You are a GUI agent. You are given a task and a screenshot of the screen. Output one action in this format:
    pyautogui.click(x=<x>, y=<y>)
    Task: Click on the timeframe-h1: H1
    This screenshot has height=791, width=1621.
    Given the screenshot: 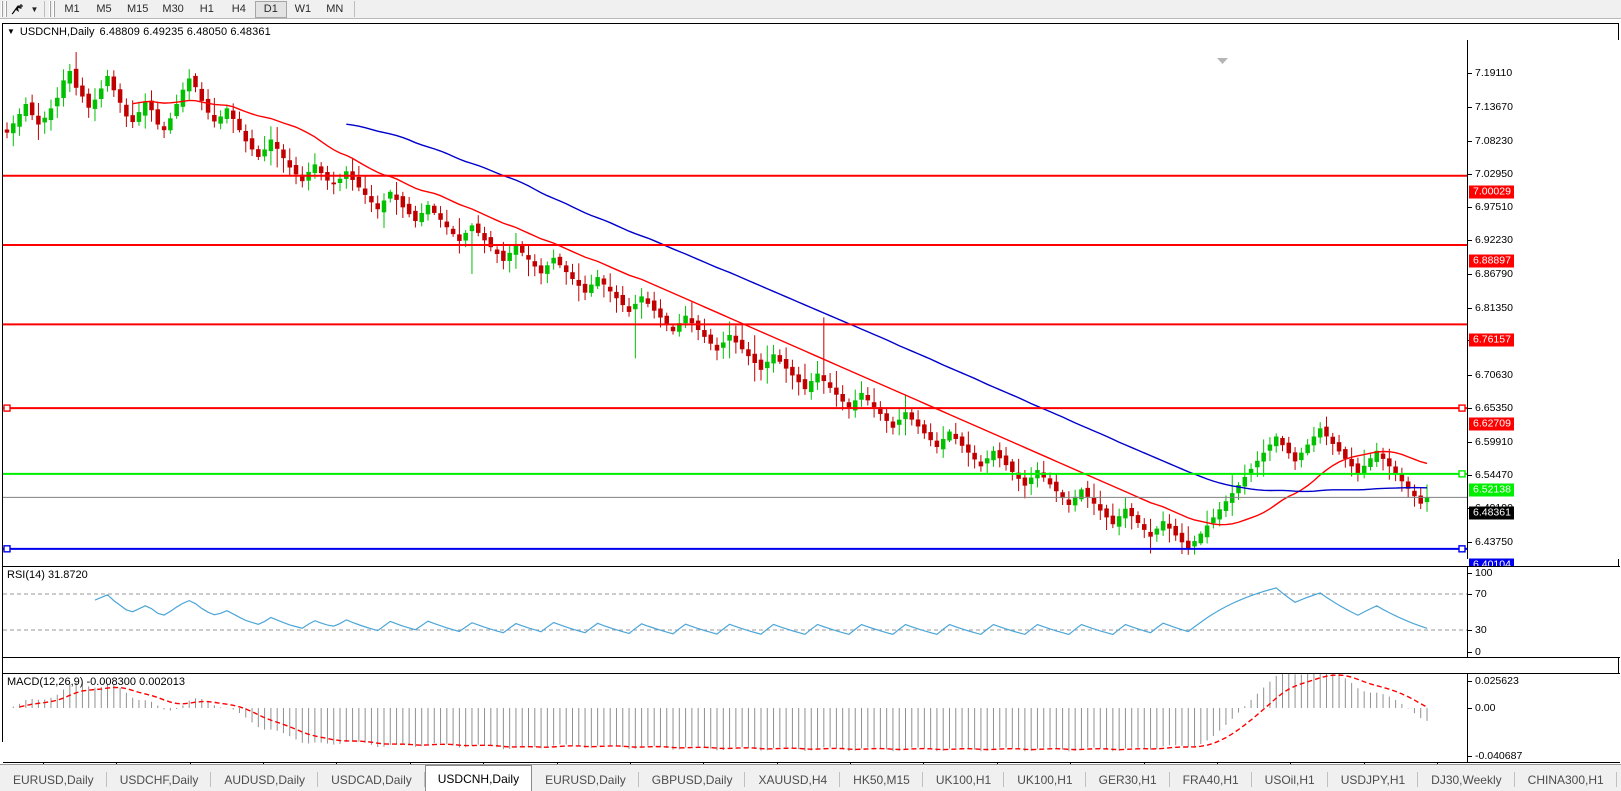 What is the action you would take?
    pyautogui.click(x=206, y=9)
    